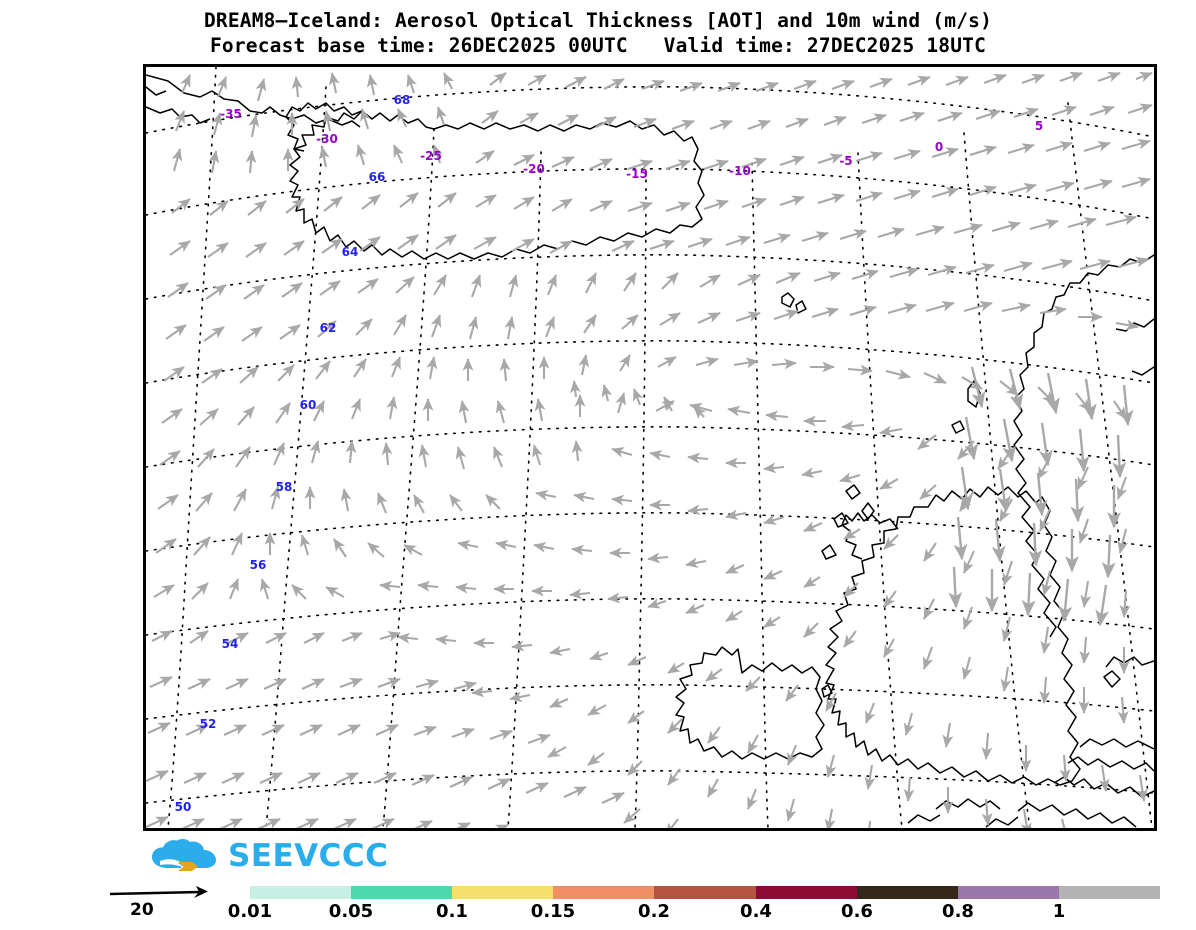  Describe the element at coordinates (250, 911) in the screenshot. I see `colorbar-tick: 0.01` at that location.